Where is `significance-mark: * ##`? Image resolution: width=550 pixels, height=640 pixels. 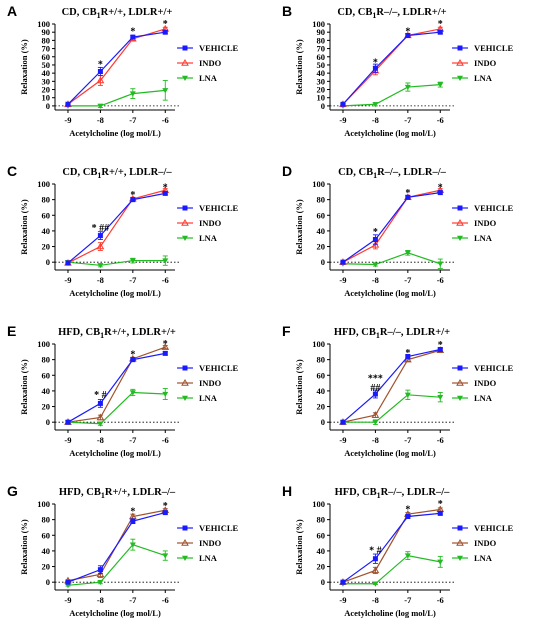 significance-mark: * ## is located at coordinates (101, 228).